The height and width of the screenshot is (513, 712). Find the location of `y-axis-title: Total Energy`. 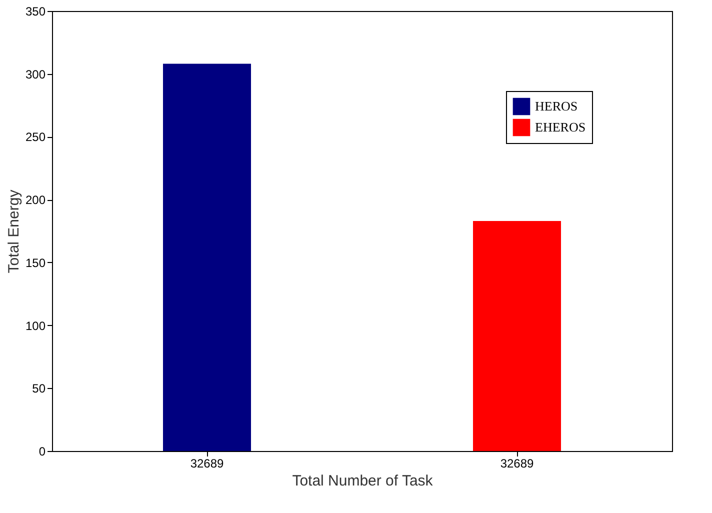

y-axis-title: Total Energy is located at coordinates (13, 231).